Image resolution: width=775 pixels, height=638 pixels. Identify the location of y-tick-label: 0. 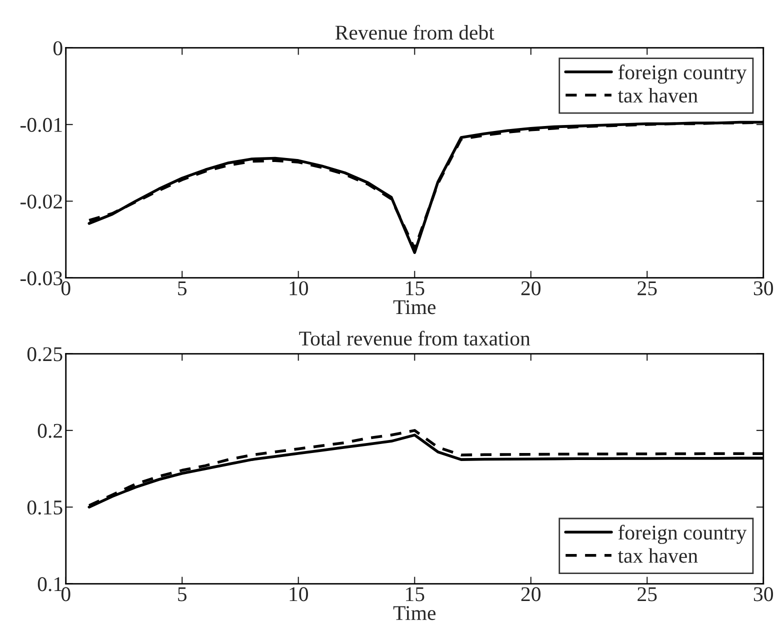
(57, 48).